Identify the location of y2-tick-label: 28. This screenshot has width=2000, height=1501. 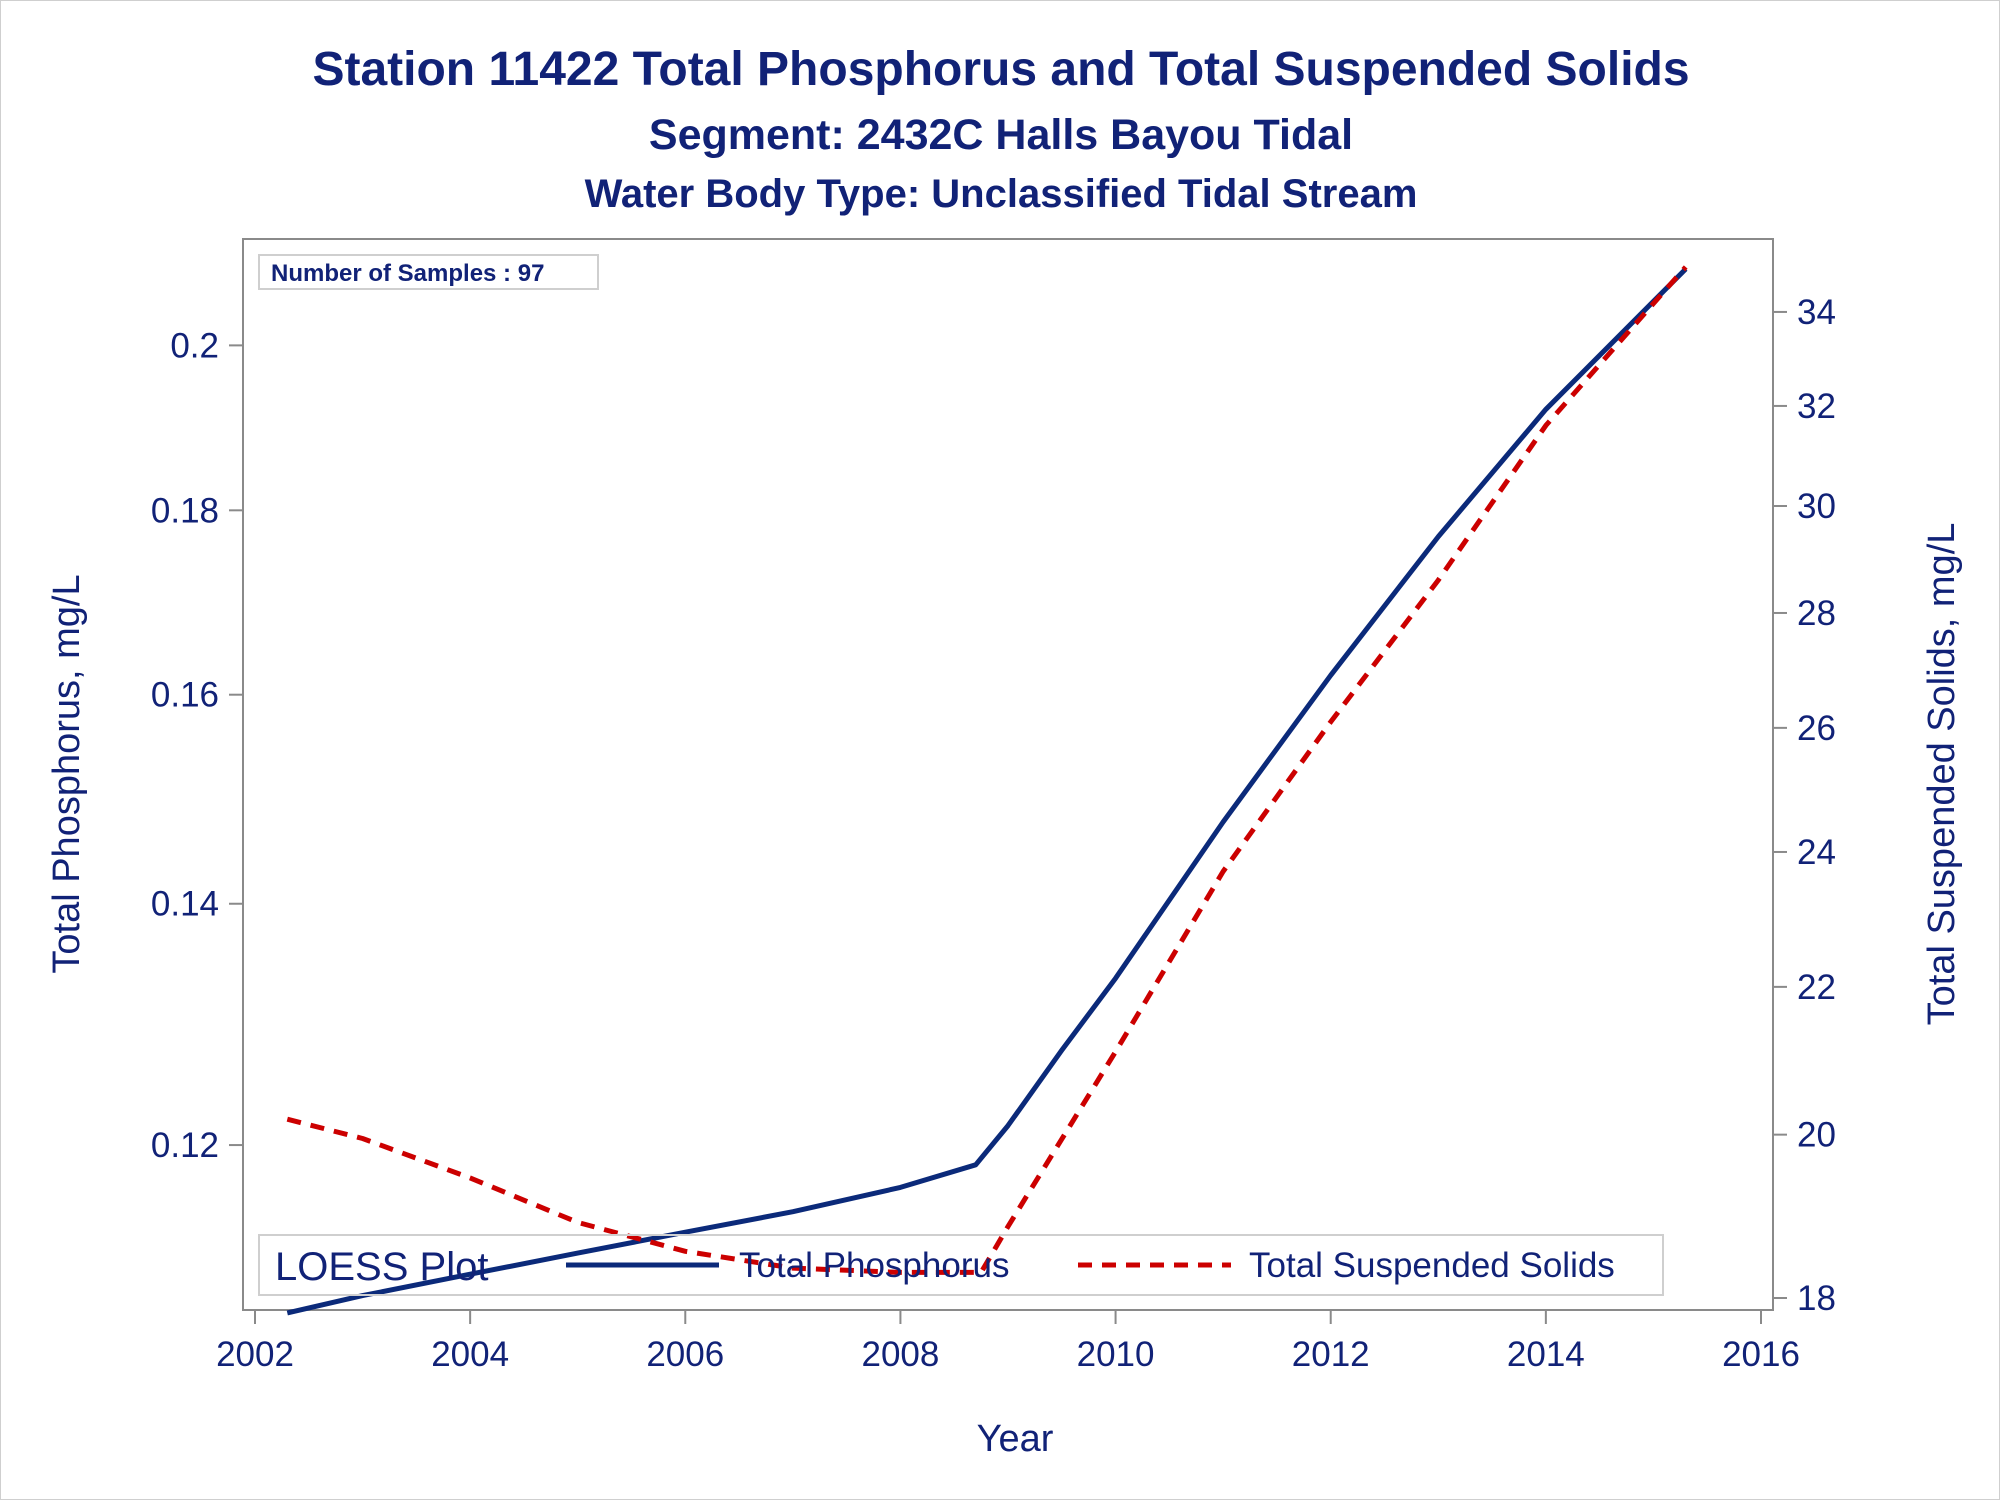
(1816, 613).